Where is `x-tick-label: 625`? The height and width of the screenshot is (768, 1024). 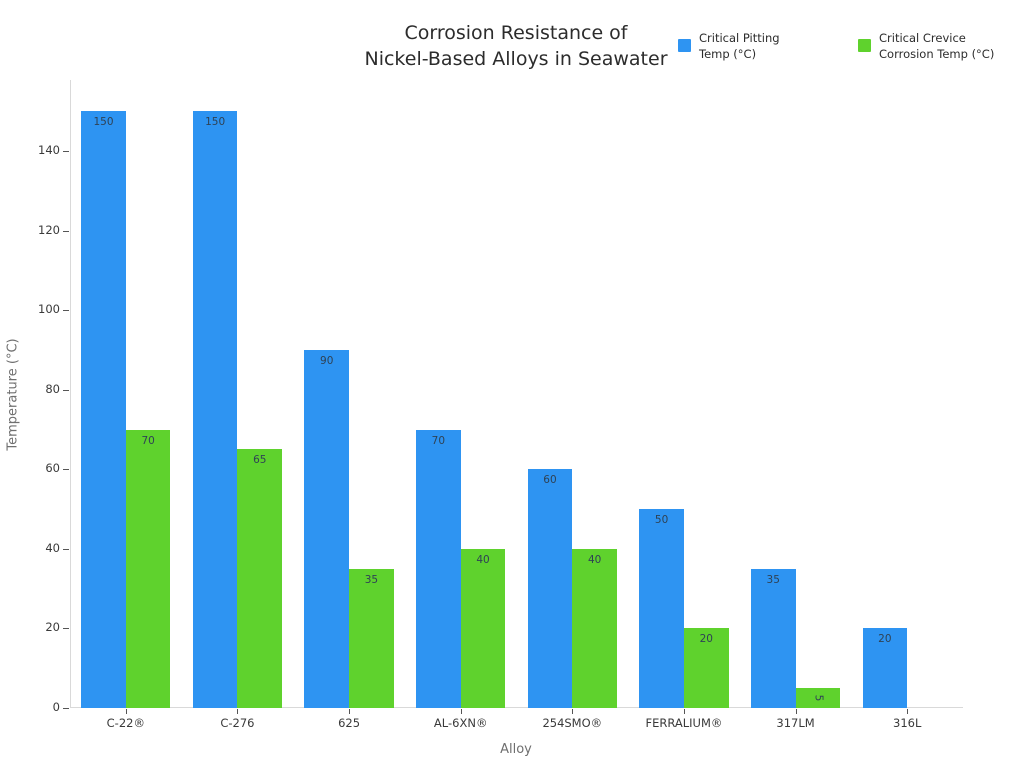
x-tick-label: 625 is located at coordinates (349, 723).